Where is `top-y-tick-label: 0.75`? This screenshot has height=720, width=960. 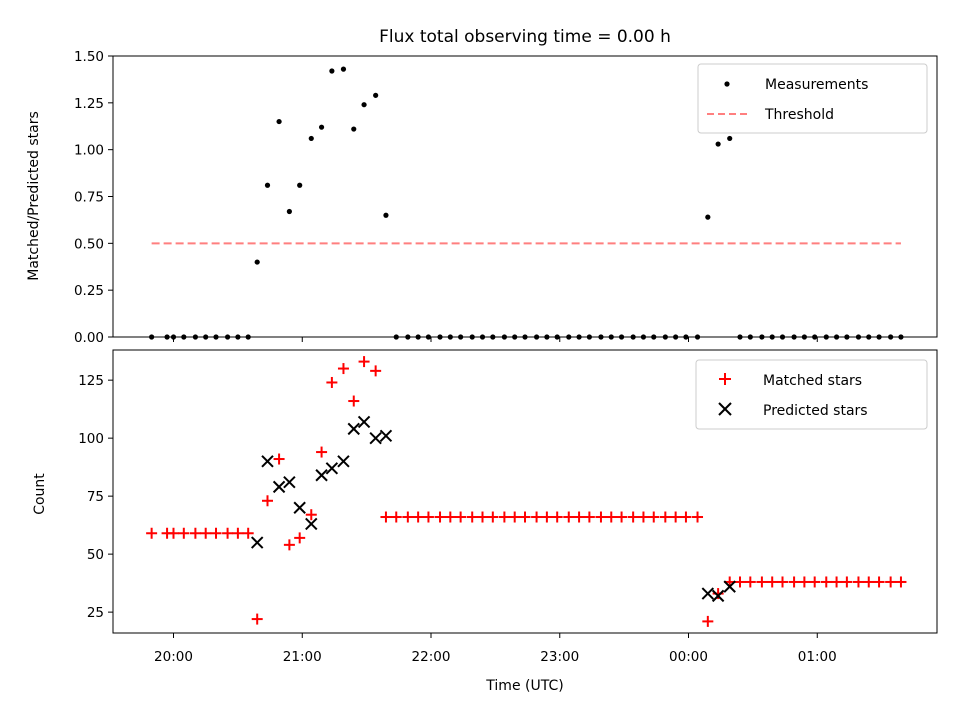 top-y-tick-label: 0.75 is located at coordinates (89, 198).